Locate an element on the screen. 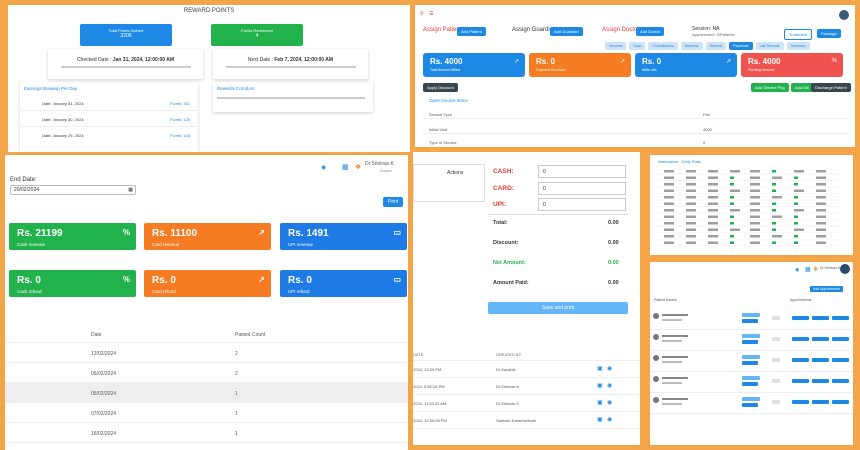  add-guardian-button: Add Guardian is located at coordinates (566, 31).